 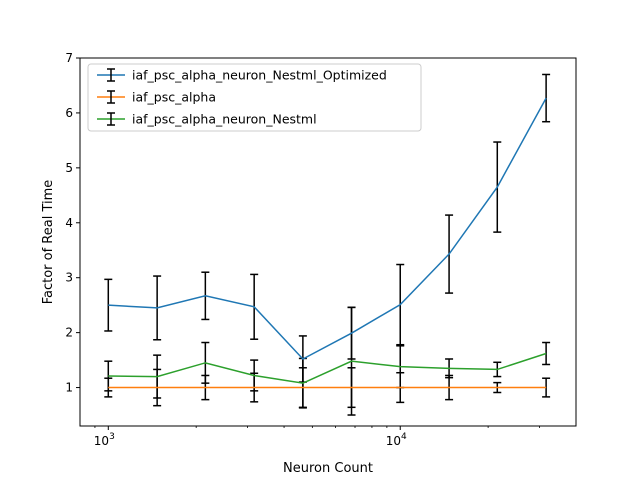 What do you see at coordinates (259, 75) in the screenshot?
I see `legend-label: iaf_psc_alpha_neuron_Nestml_Optimized` at bounding box center [259, 75].